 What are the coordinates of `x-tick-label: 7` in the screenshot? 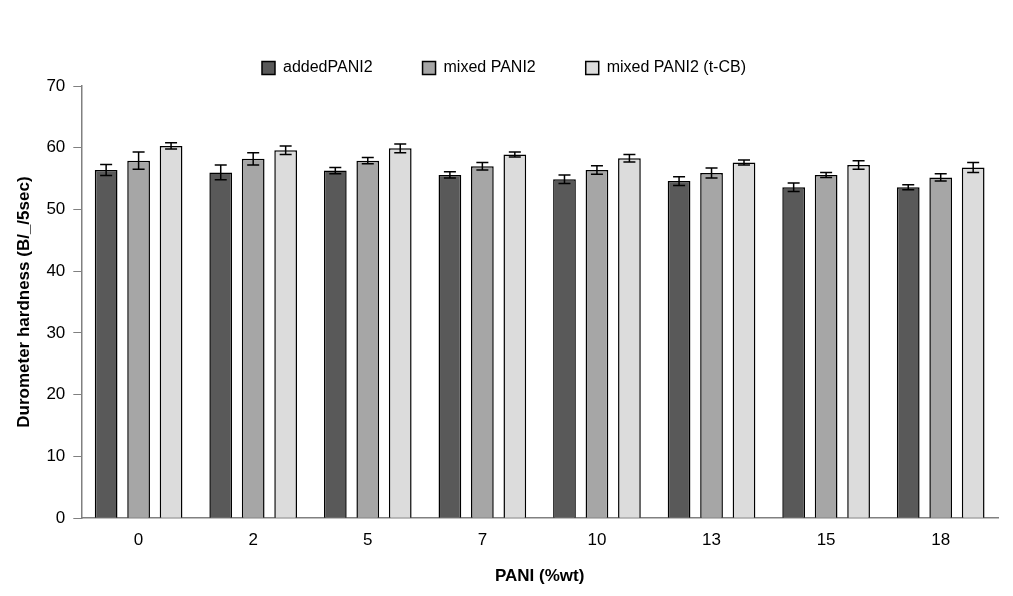 It's located at (482, 540).